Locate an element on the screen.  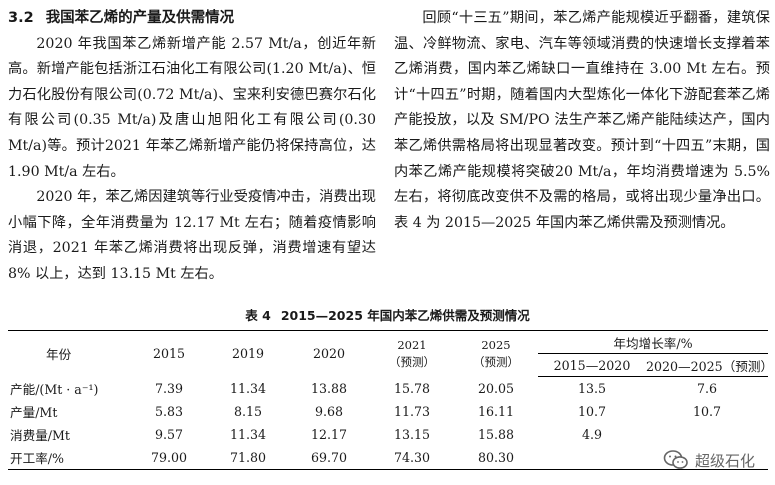
cell: 5.83 is located at coordinates (169, 411).